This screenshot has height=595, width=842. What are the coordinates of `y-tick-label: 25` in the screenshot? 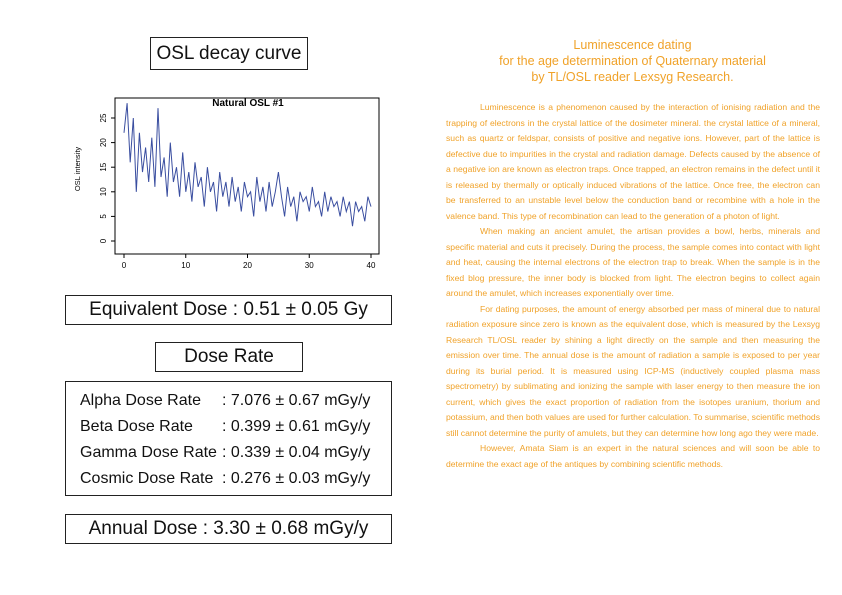 It's located at (103, 117).